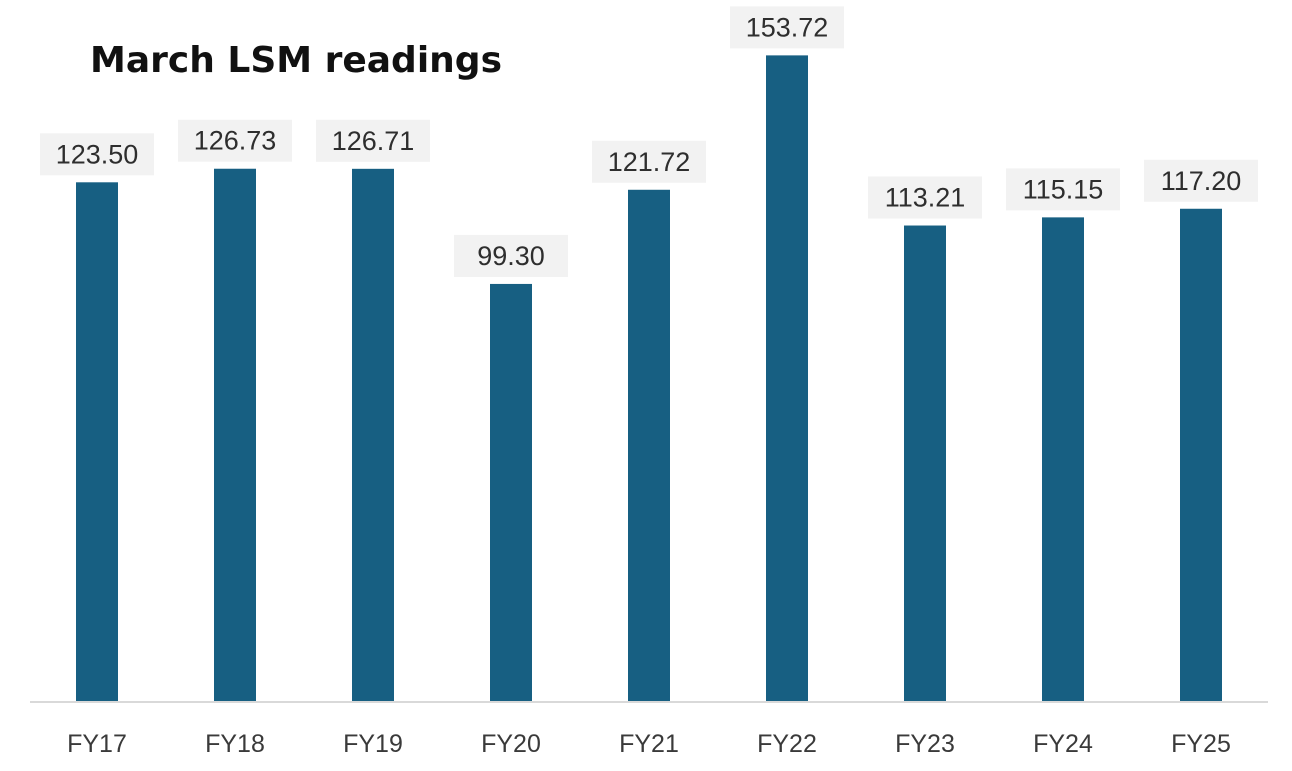 This screenshot has width=1292, height=771. I want to click on data-label: 115.15, so click(1063, 189).